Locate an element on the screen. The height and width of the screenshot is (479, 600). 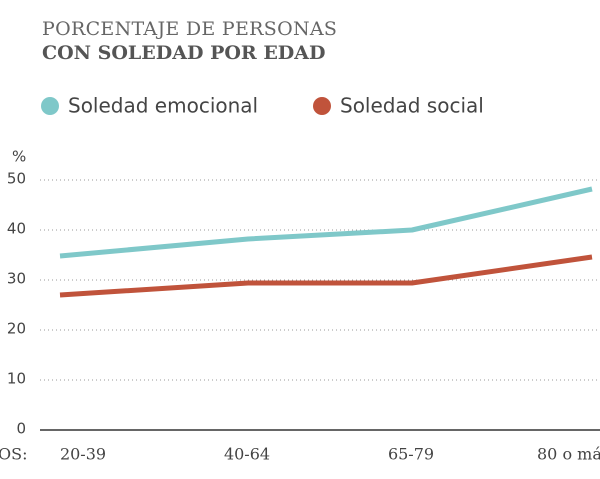
y-axis-label: % is located at coordinates (19, 157).